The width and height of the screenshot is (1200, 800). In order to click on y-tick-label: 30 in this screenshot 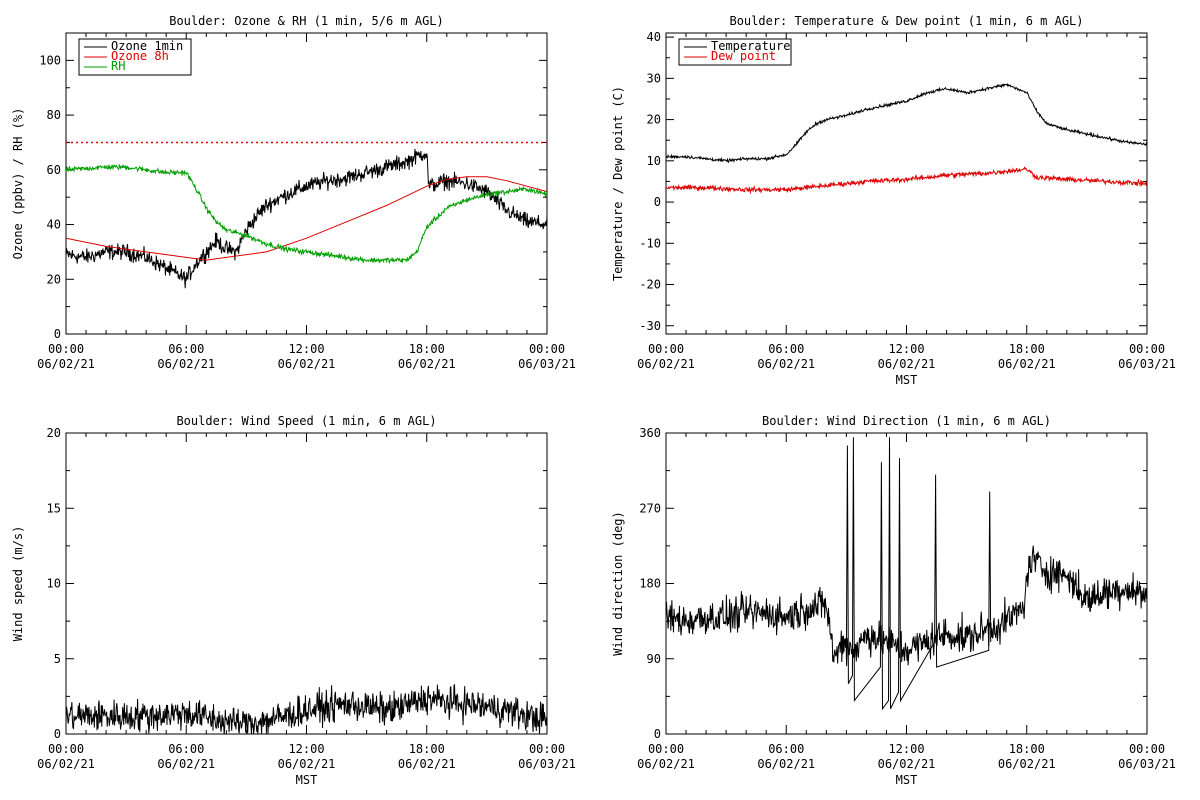, I will do `click(654, 78)`.